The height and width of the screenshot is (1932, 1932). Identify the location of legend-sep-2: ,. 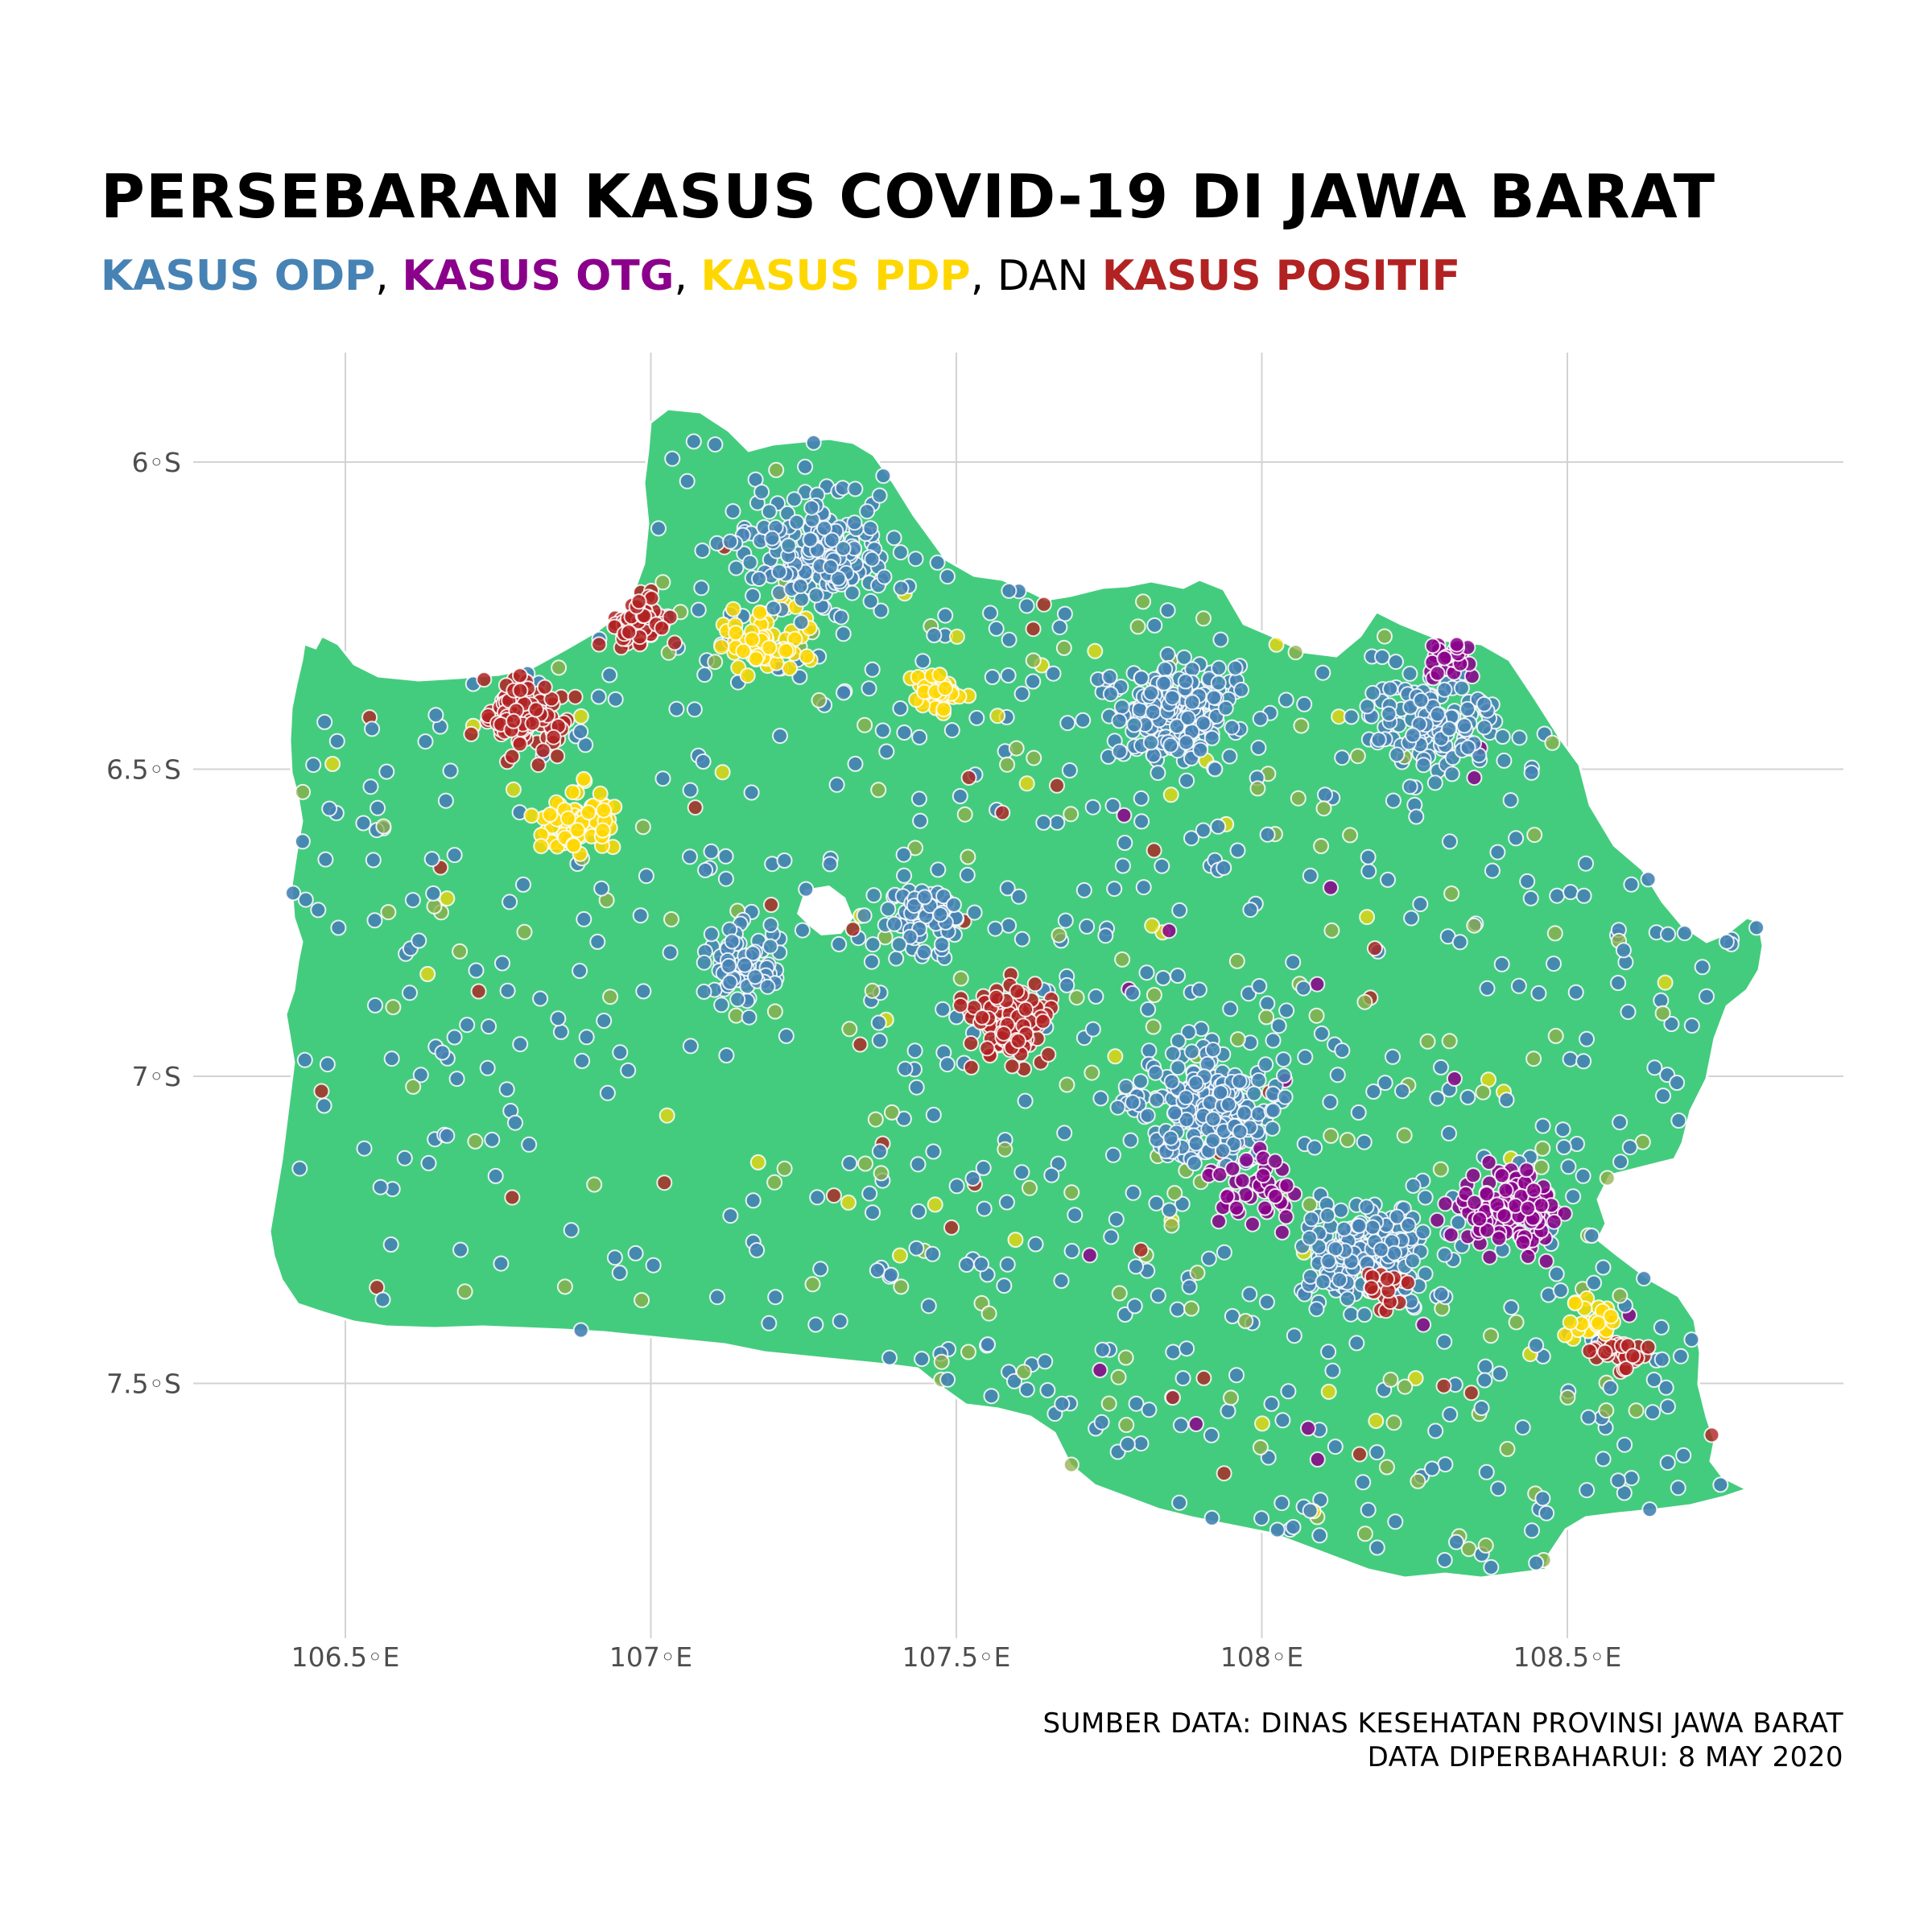
(687, 276).